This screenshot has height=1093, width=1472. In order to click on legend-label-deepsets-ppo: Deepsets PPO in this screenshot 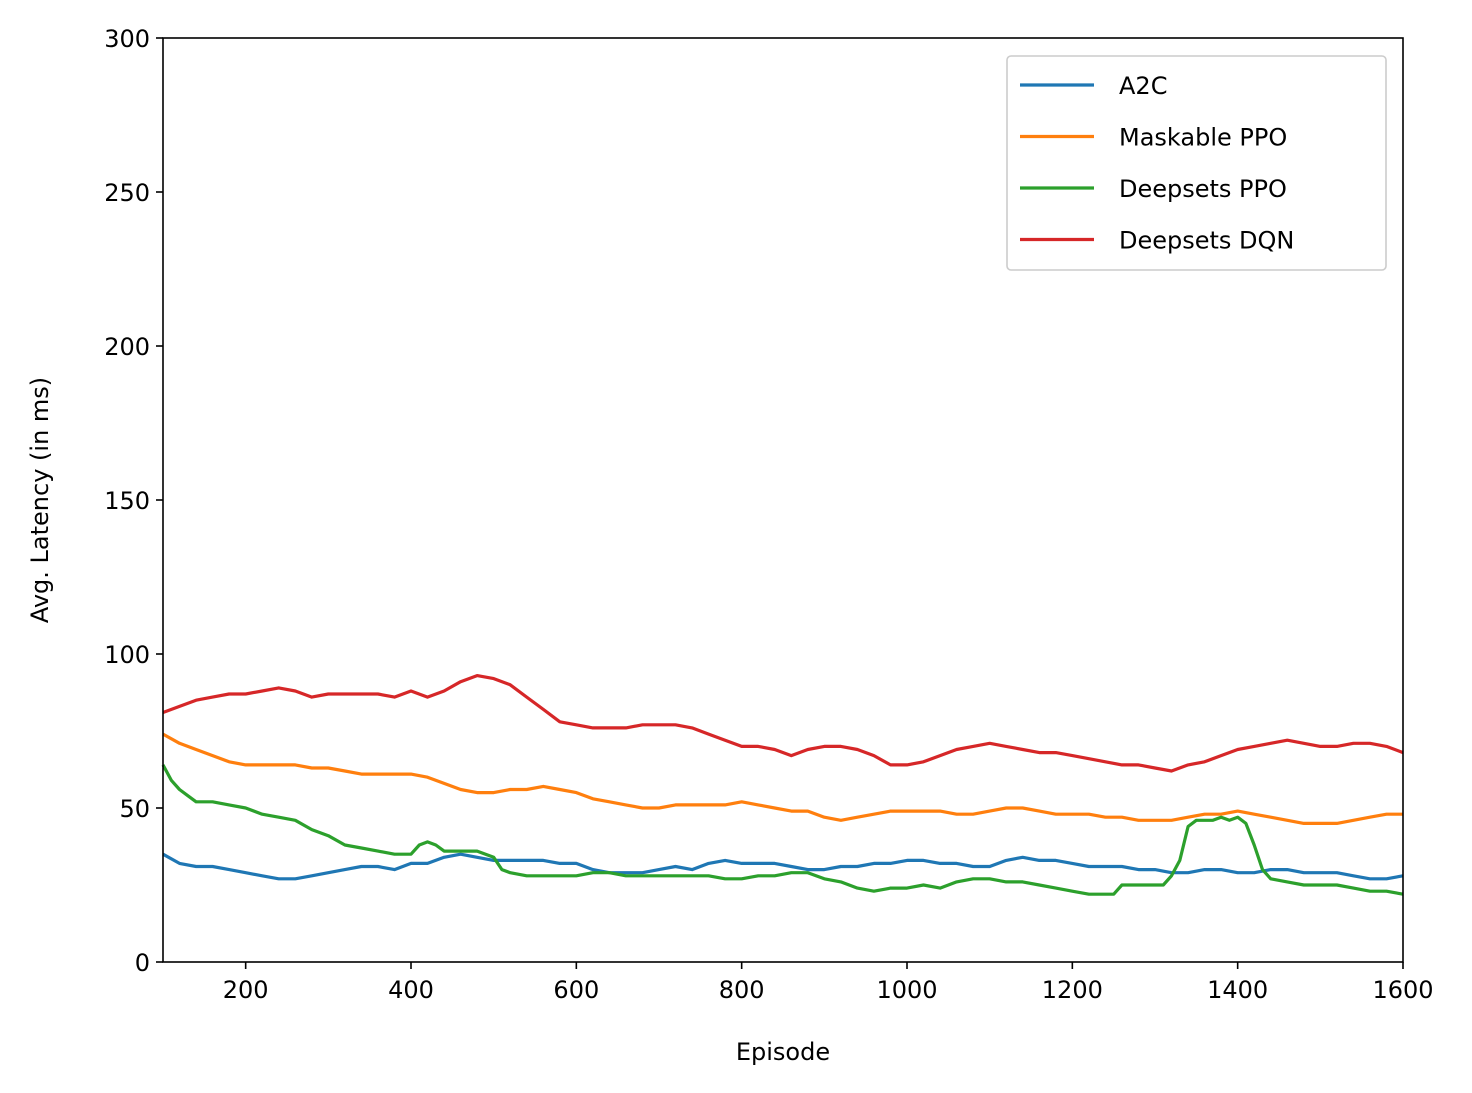, I will do `click(1203, 189)`.